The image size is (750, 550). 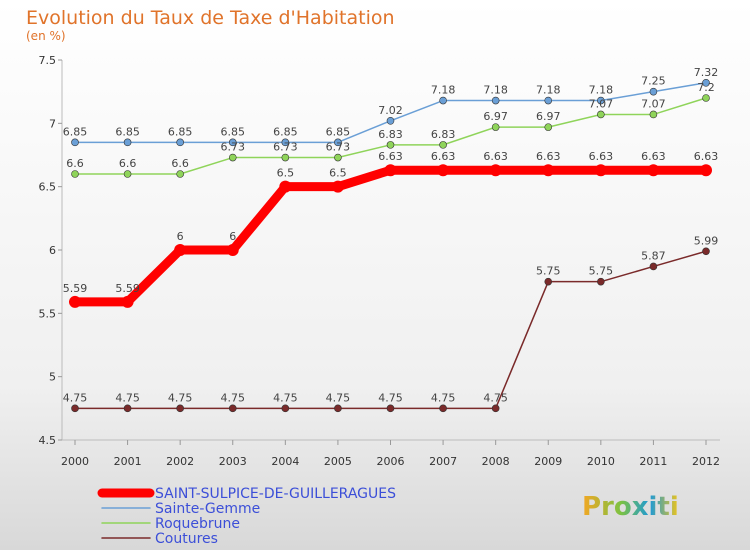 What do you see at coordinates (496, 461) in the screenshot?
I see `x-tick-label: 2008` at bounding box center [496, 461].